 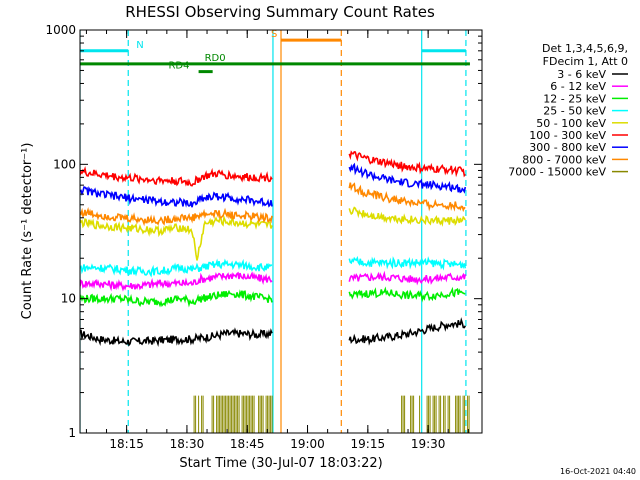 I want to click on flag-label: RD4, so click(x=178, y=66).